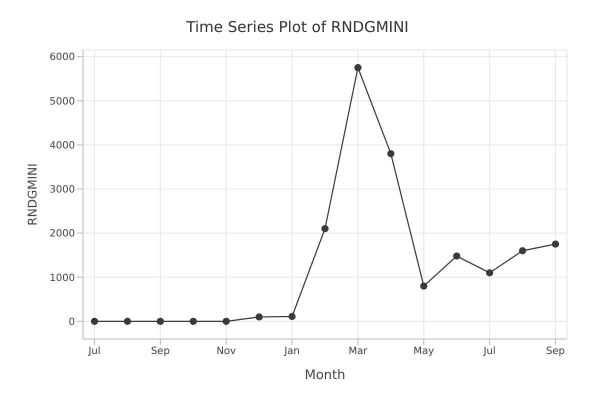  What do you see at coordinates (32, 194) in the screenshot?
I see `y-axis-title: RNDGMINI` at bounding box center [32, 194].